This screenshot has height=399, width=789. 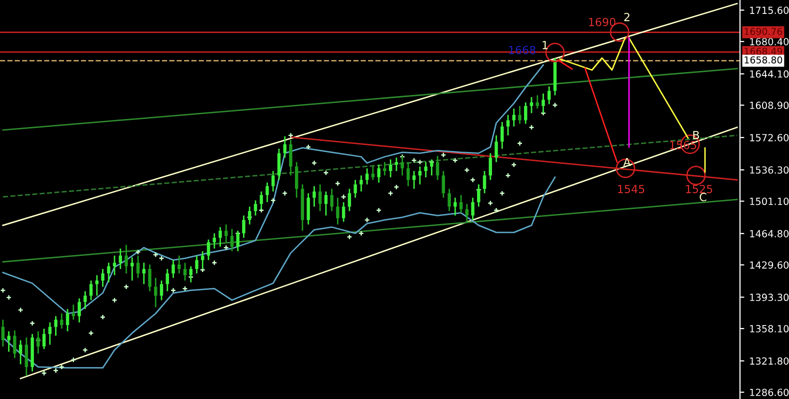 I want to click on annotation: C, so click(x=703, y=197).